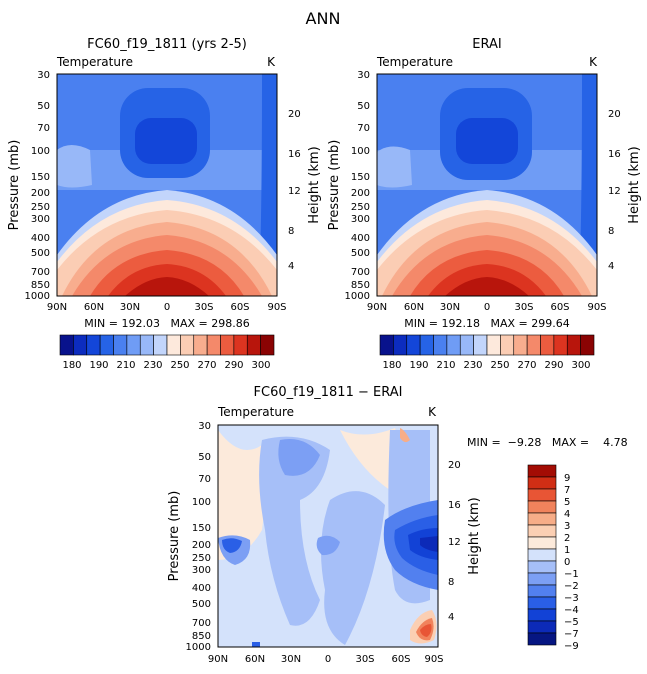  Describe the element at coordinates (499, 365) in the screenshot. I see `colorbar-label: 250` at that location.